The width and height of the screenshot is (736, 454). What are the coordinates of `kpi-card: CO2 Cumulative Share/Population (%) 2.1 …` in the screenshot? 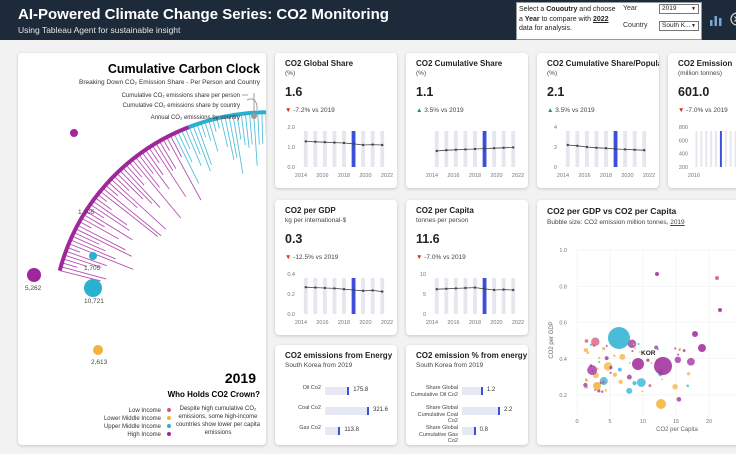 It's located at (598, 120).